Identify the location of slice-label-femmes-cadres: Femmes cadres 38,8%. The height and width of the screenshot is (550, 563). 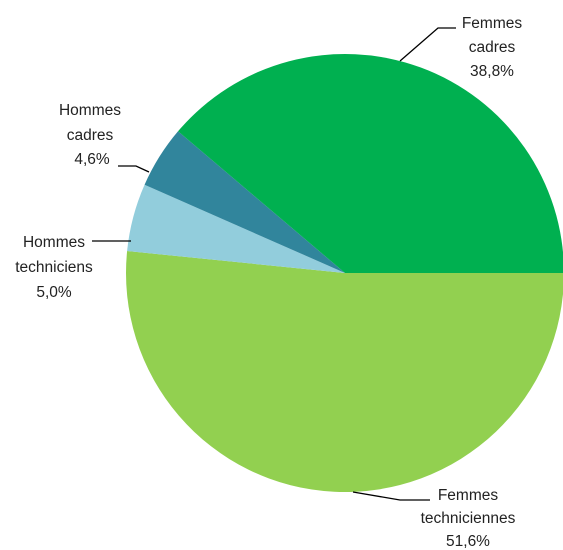
(492, 47).